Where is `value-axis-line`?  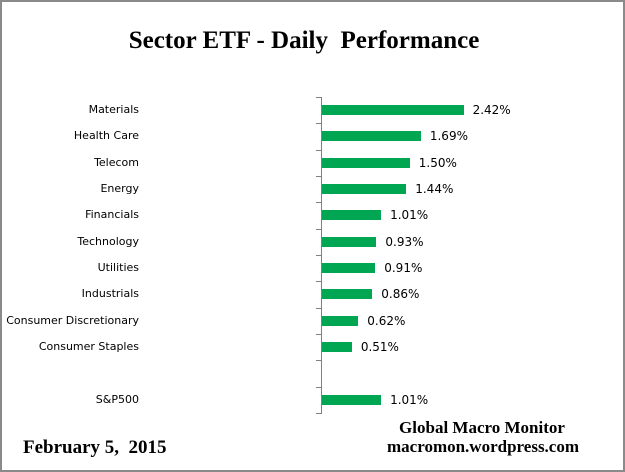
value-axis-line is located at coordinates (321, 255).